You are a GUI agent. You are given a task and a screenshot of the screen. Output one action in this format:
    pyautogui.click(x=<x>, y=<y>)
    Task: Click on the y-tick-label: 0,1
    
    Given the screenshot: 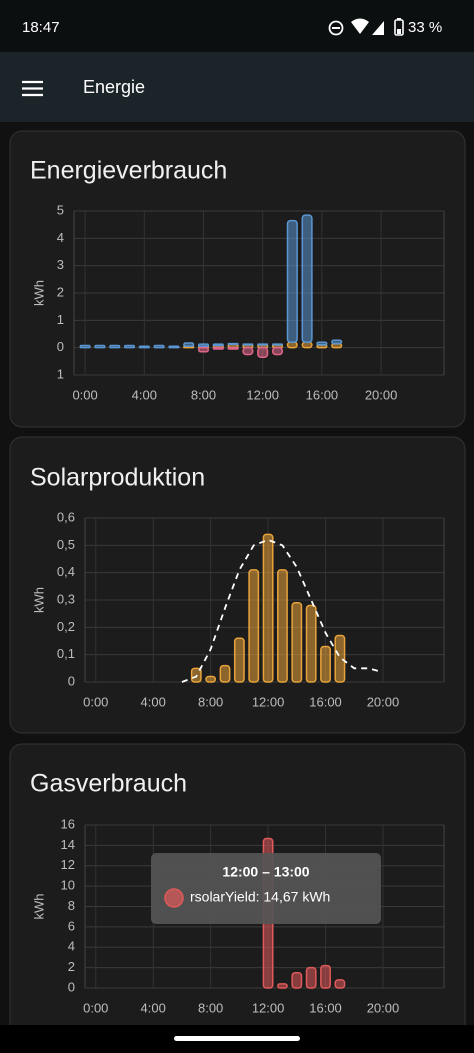 What is the action you would take?
    pyautogui.click(x=66, y=653)
    